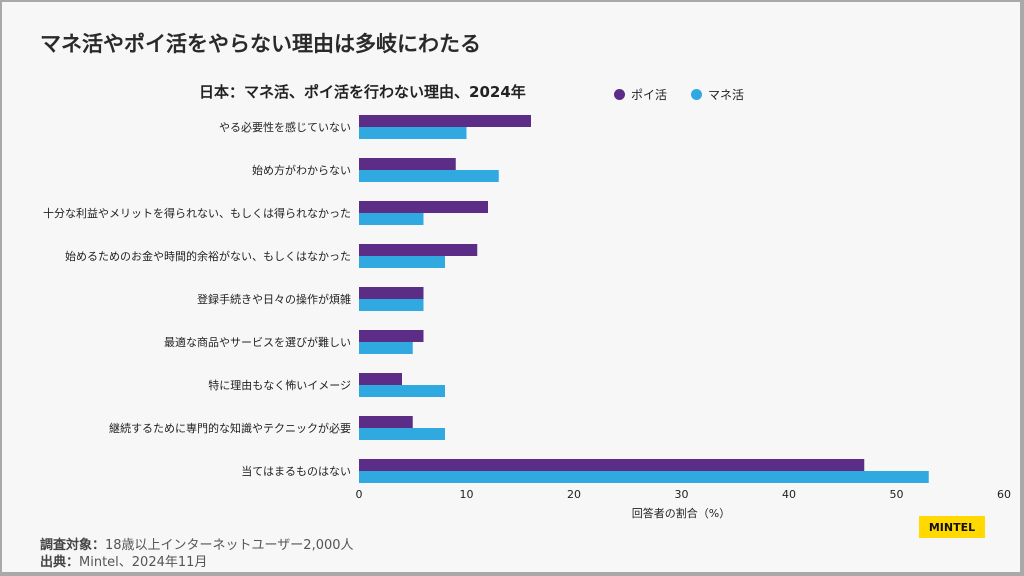  I want to click on category-label: 当てはまるものはない, so click(296, 471).